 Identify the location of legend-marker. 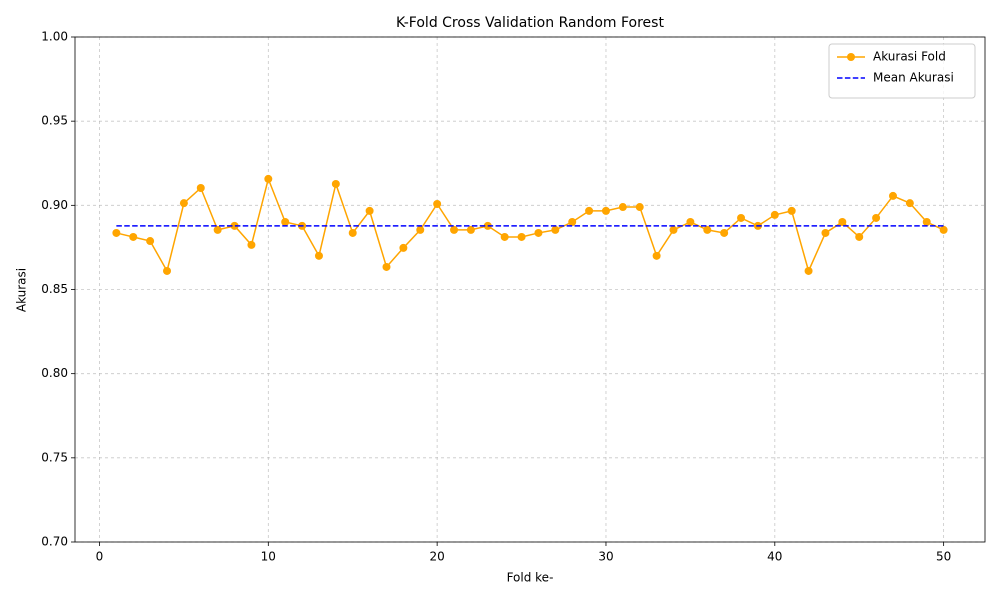
(851, 57).